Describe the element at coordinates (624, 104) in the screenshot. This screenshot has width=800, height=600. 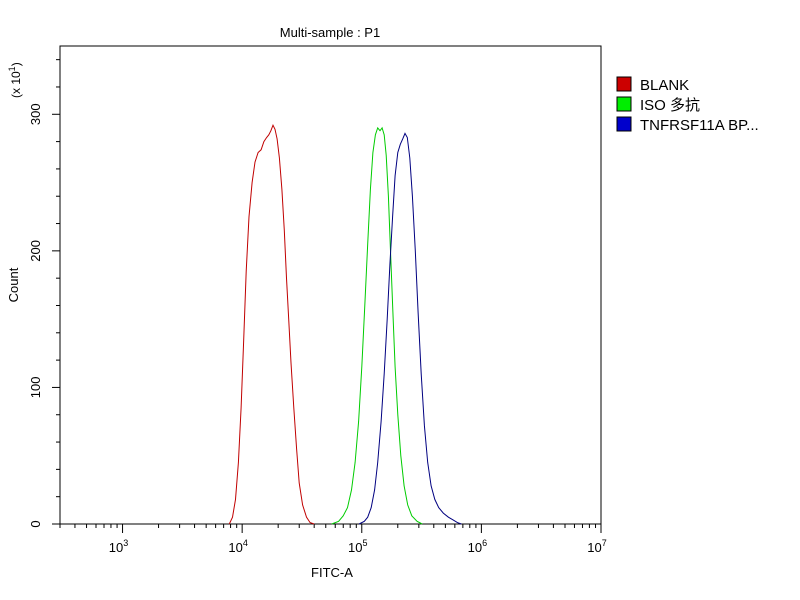
I see `legend-swatch-iso` at that location.